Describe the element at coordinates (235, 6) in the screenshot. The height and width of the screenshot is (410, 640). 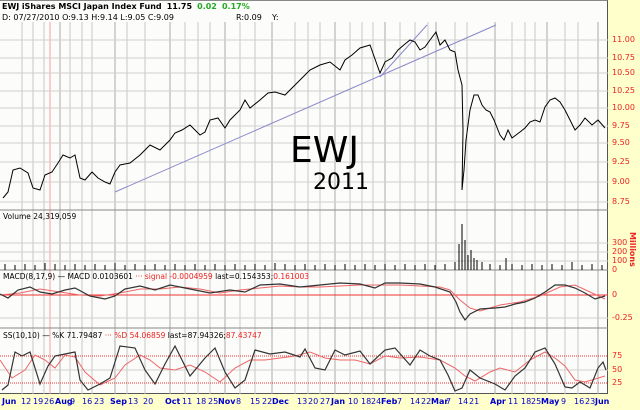
I see `change-pct: 0.17%` at that location.